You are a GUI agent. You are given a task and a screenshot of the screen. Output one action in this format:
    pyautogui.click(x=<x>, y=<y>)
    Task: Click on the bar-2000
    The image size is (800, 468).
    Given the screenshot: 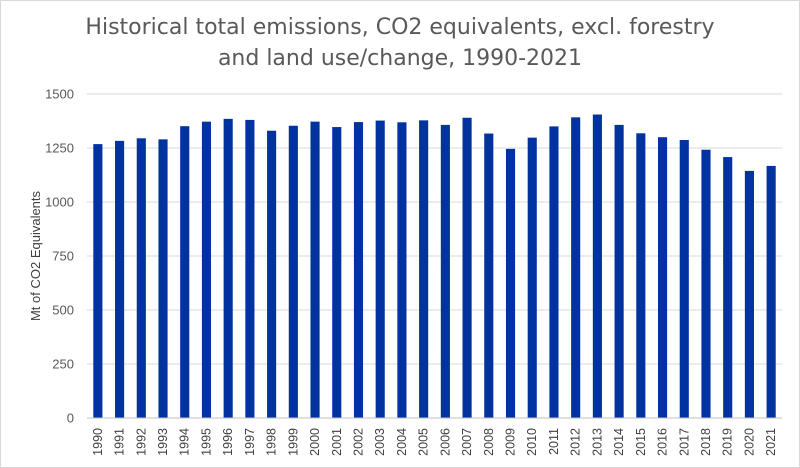 What is the action you would take?
    pyautogui.click(x=315, y=269)
    